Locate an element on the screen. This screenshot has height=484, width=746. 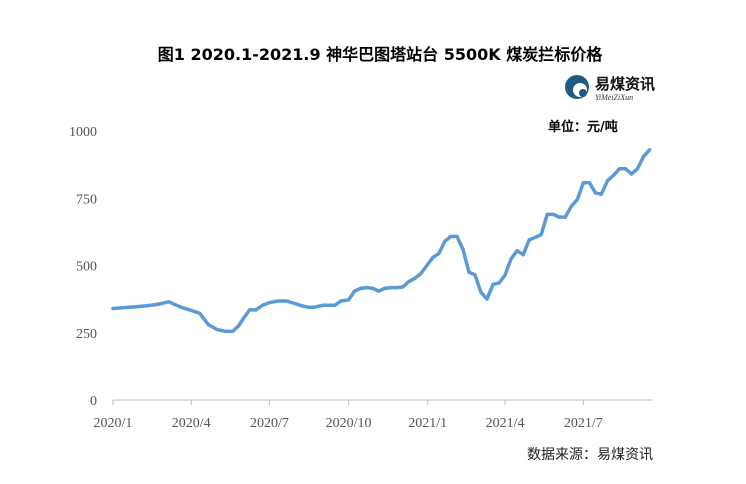
unit-label: 单位：元/吨 is located at coordinates (583, 127).